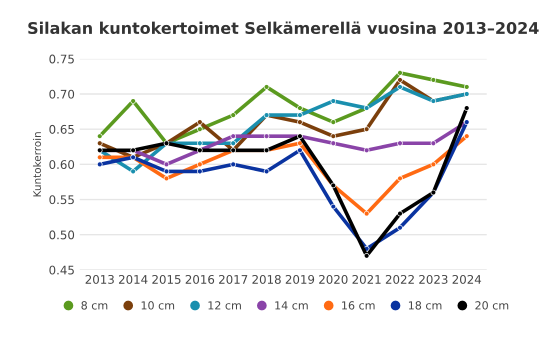 The image size is (550, 346). Describe the element at coordinates (333, 279) in the screenshot. I see `x-tick-label: 2020` at that location.